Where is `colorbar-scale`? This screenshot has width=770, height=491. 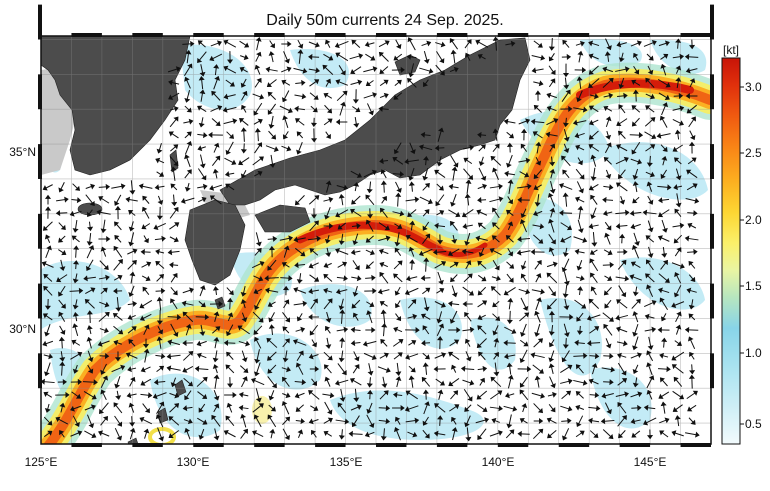 colorbar-scale is located at coordinates (731, 251).